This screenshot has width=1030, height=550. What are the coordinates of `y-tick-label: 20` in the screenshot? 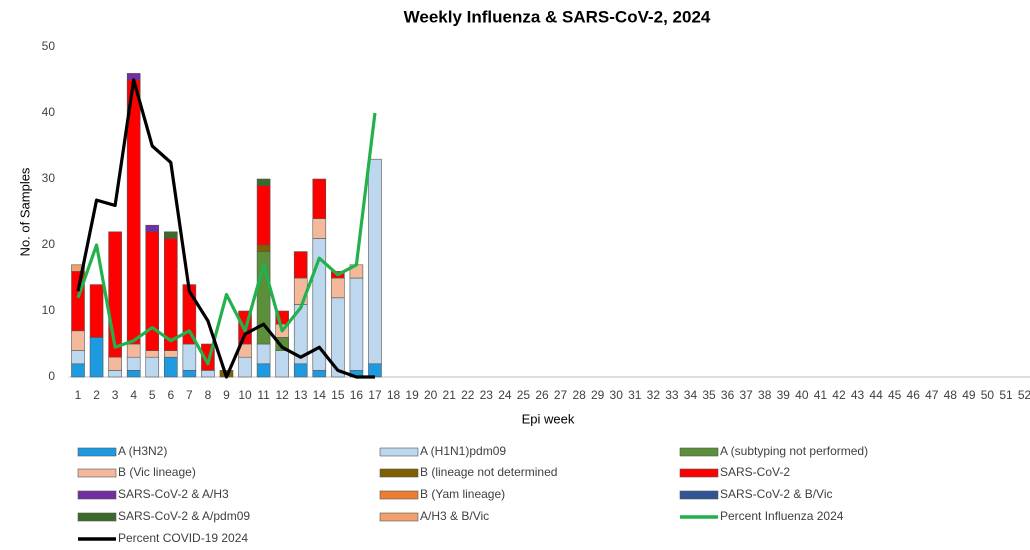 It's located at (49, 244).